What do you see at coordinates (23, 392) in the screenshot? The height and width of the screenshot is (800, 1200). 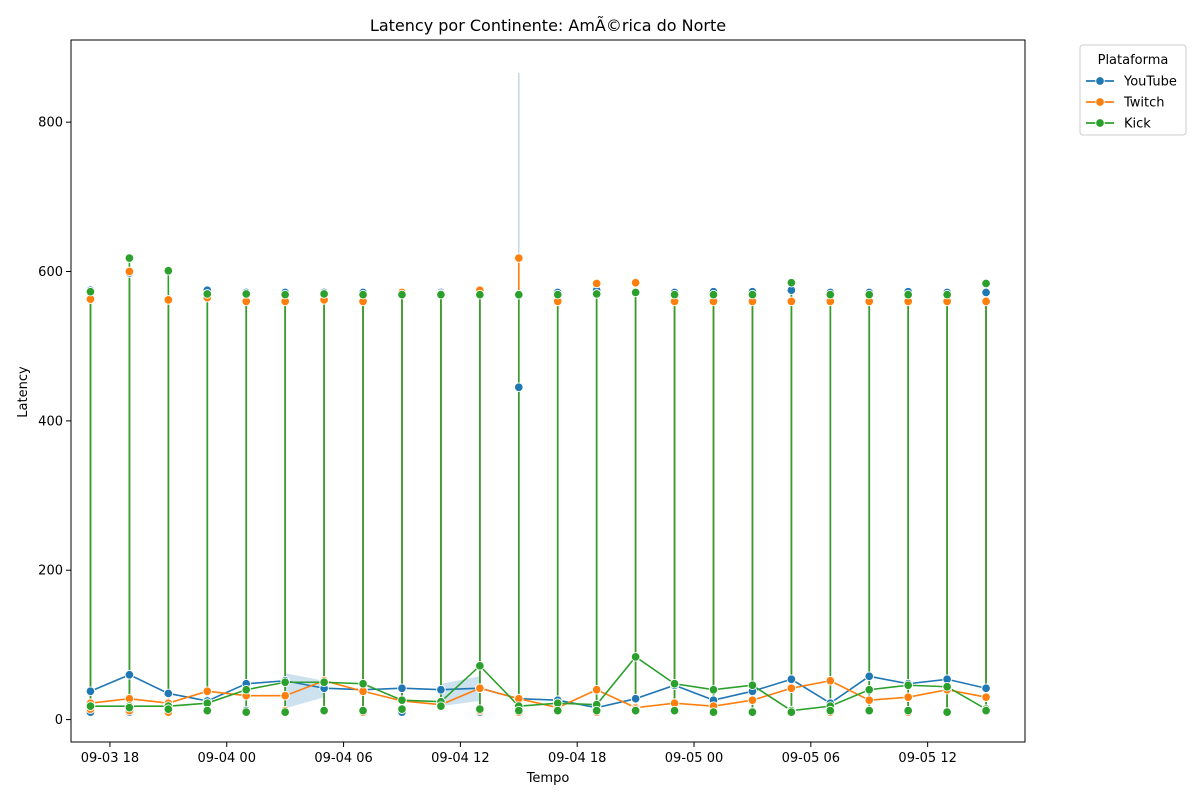 I see `y-axis-label: Latency` at bounding box center [23, 392].